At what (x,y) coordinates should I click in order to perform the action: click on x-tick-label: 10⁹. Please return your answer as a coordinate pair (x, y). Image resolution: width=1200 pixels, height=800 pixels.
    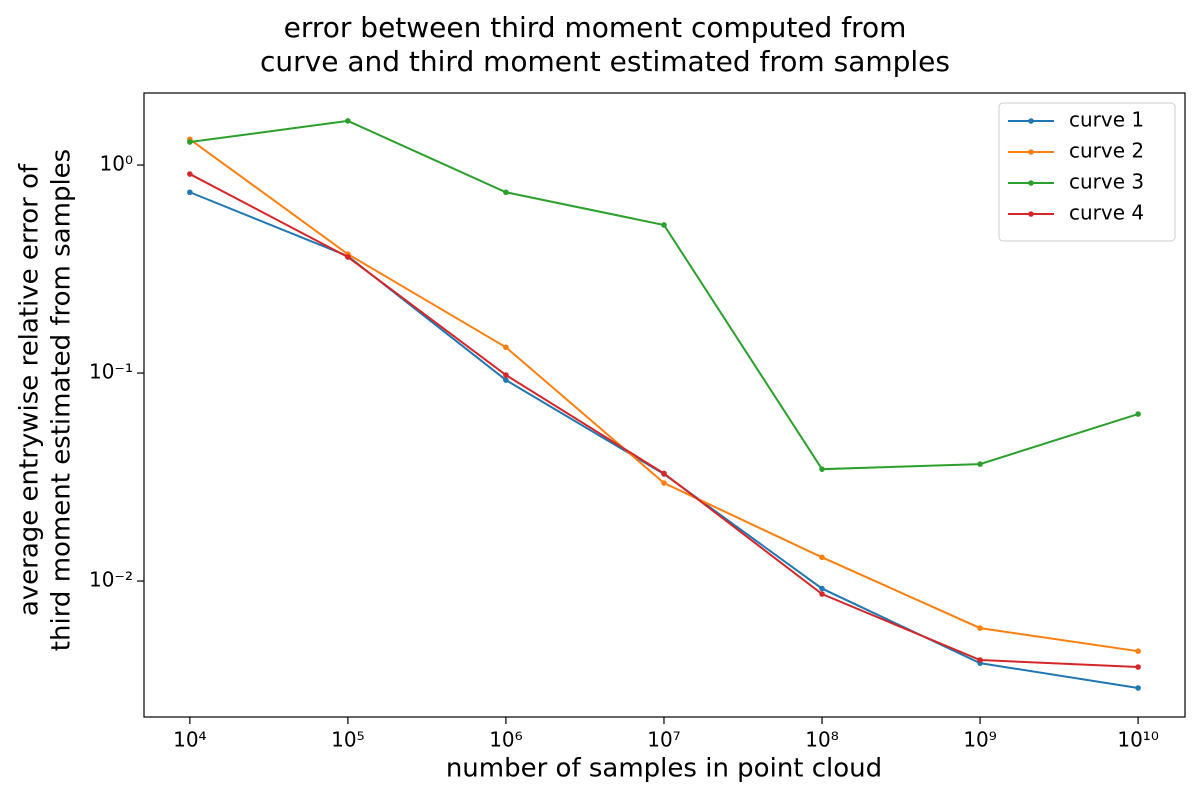
    Looking at the image, I should click on (979, 740).